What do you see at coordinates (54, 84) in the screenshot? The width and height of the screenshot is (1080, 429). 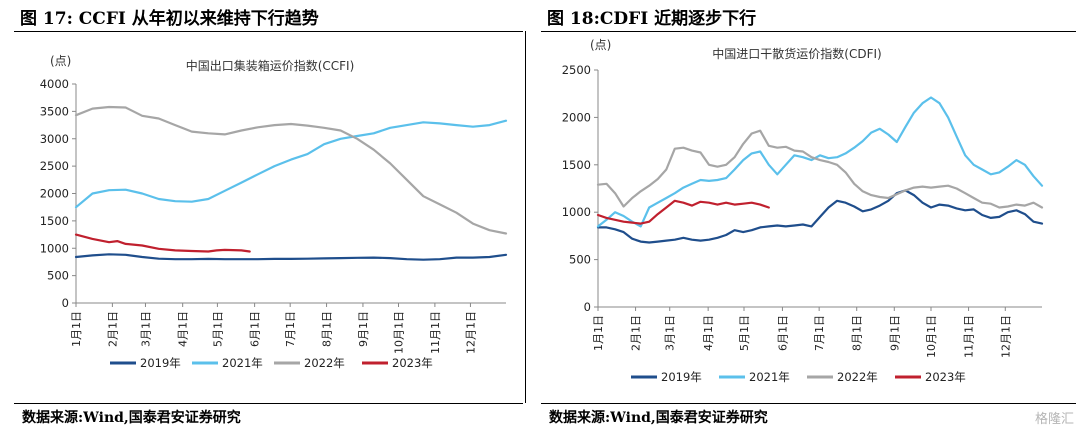 I see `y-tick-label: 4000` at bounding box center [54, 84].